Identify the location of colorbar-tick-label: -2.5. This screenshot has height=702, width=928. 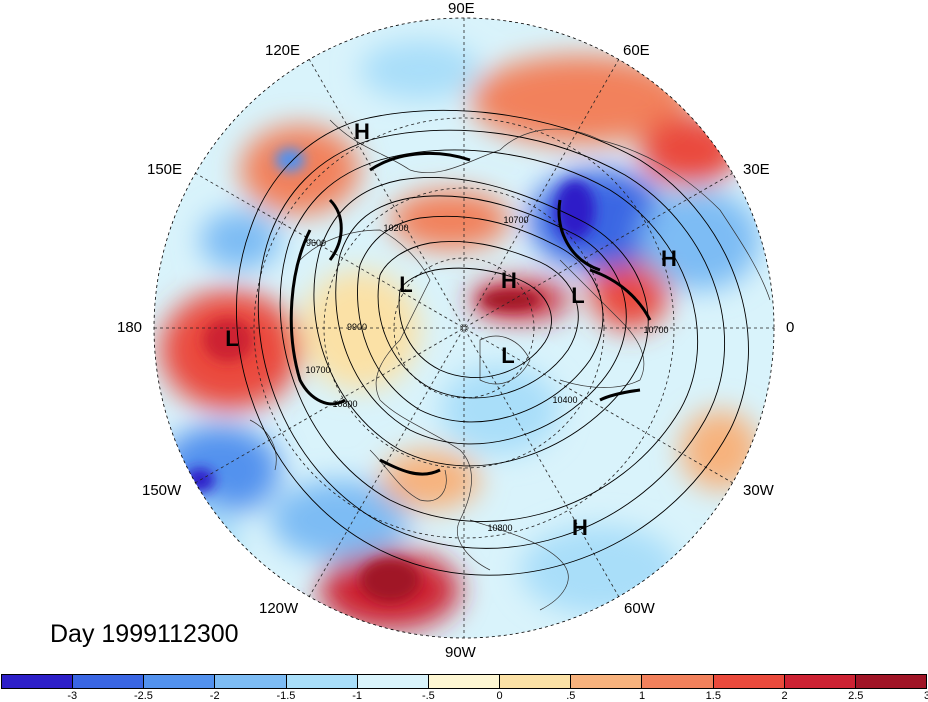
(143, 696).